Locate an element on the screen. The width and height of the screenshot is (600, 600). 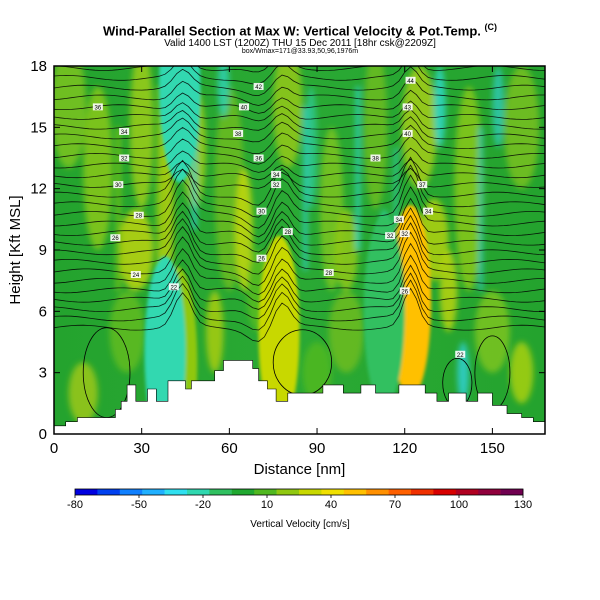
y-tick-label: 12 is located at coordinates (38, 189).